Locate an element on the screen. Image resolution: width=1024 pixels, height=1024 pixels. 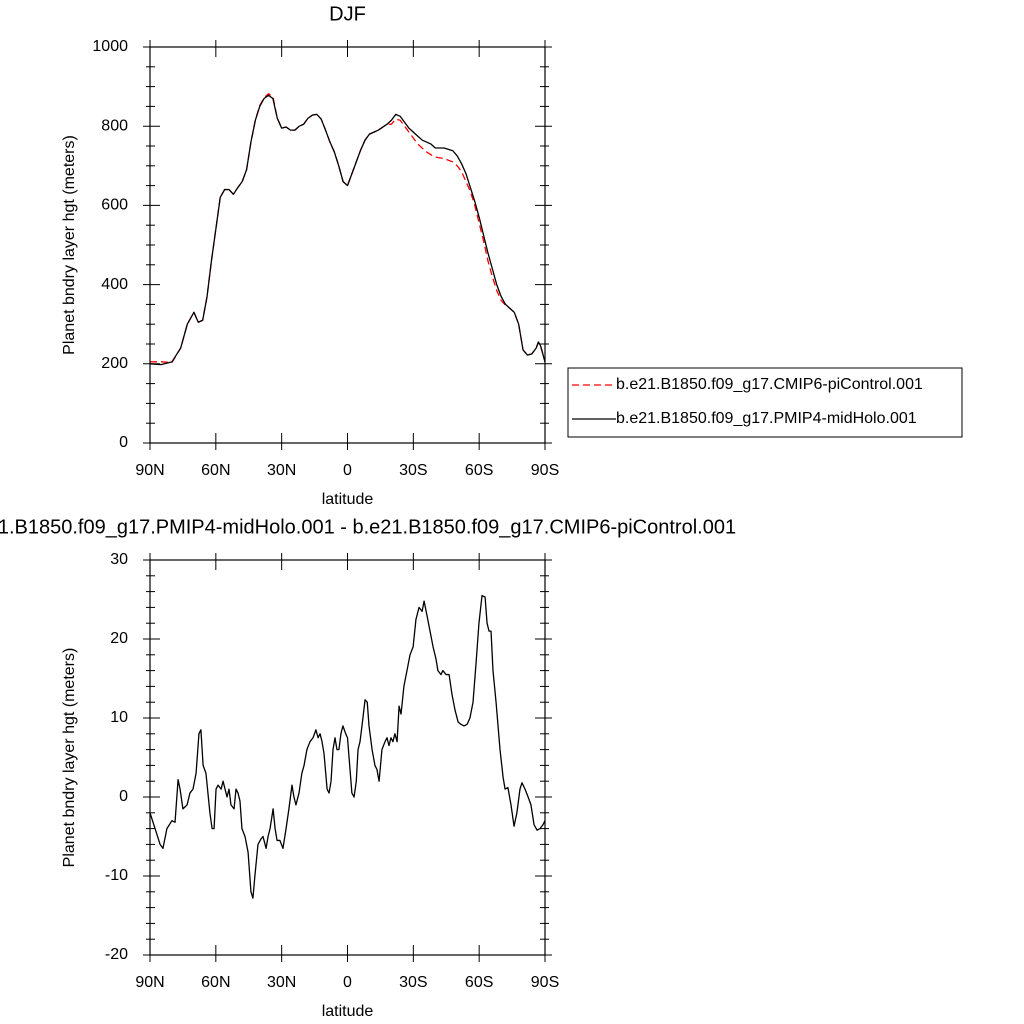
y-tick-label: 1000 is located at coordinates (110, 46).